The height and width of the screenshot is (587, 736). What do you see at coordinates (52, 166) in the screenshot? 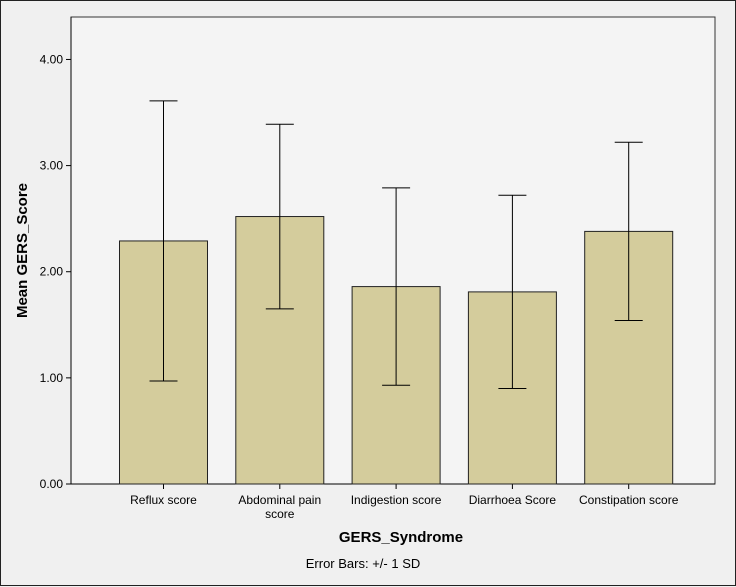
I see `y-tick-label: 3.00` at bounding box center [52, 166].